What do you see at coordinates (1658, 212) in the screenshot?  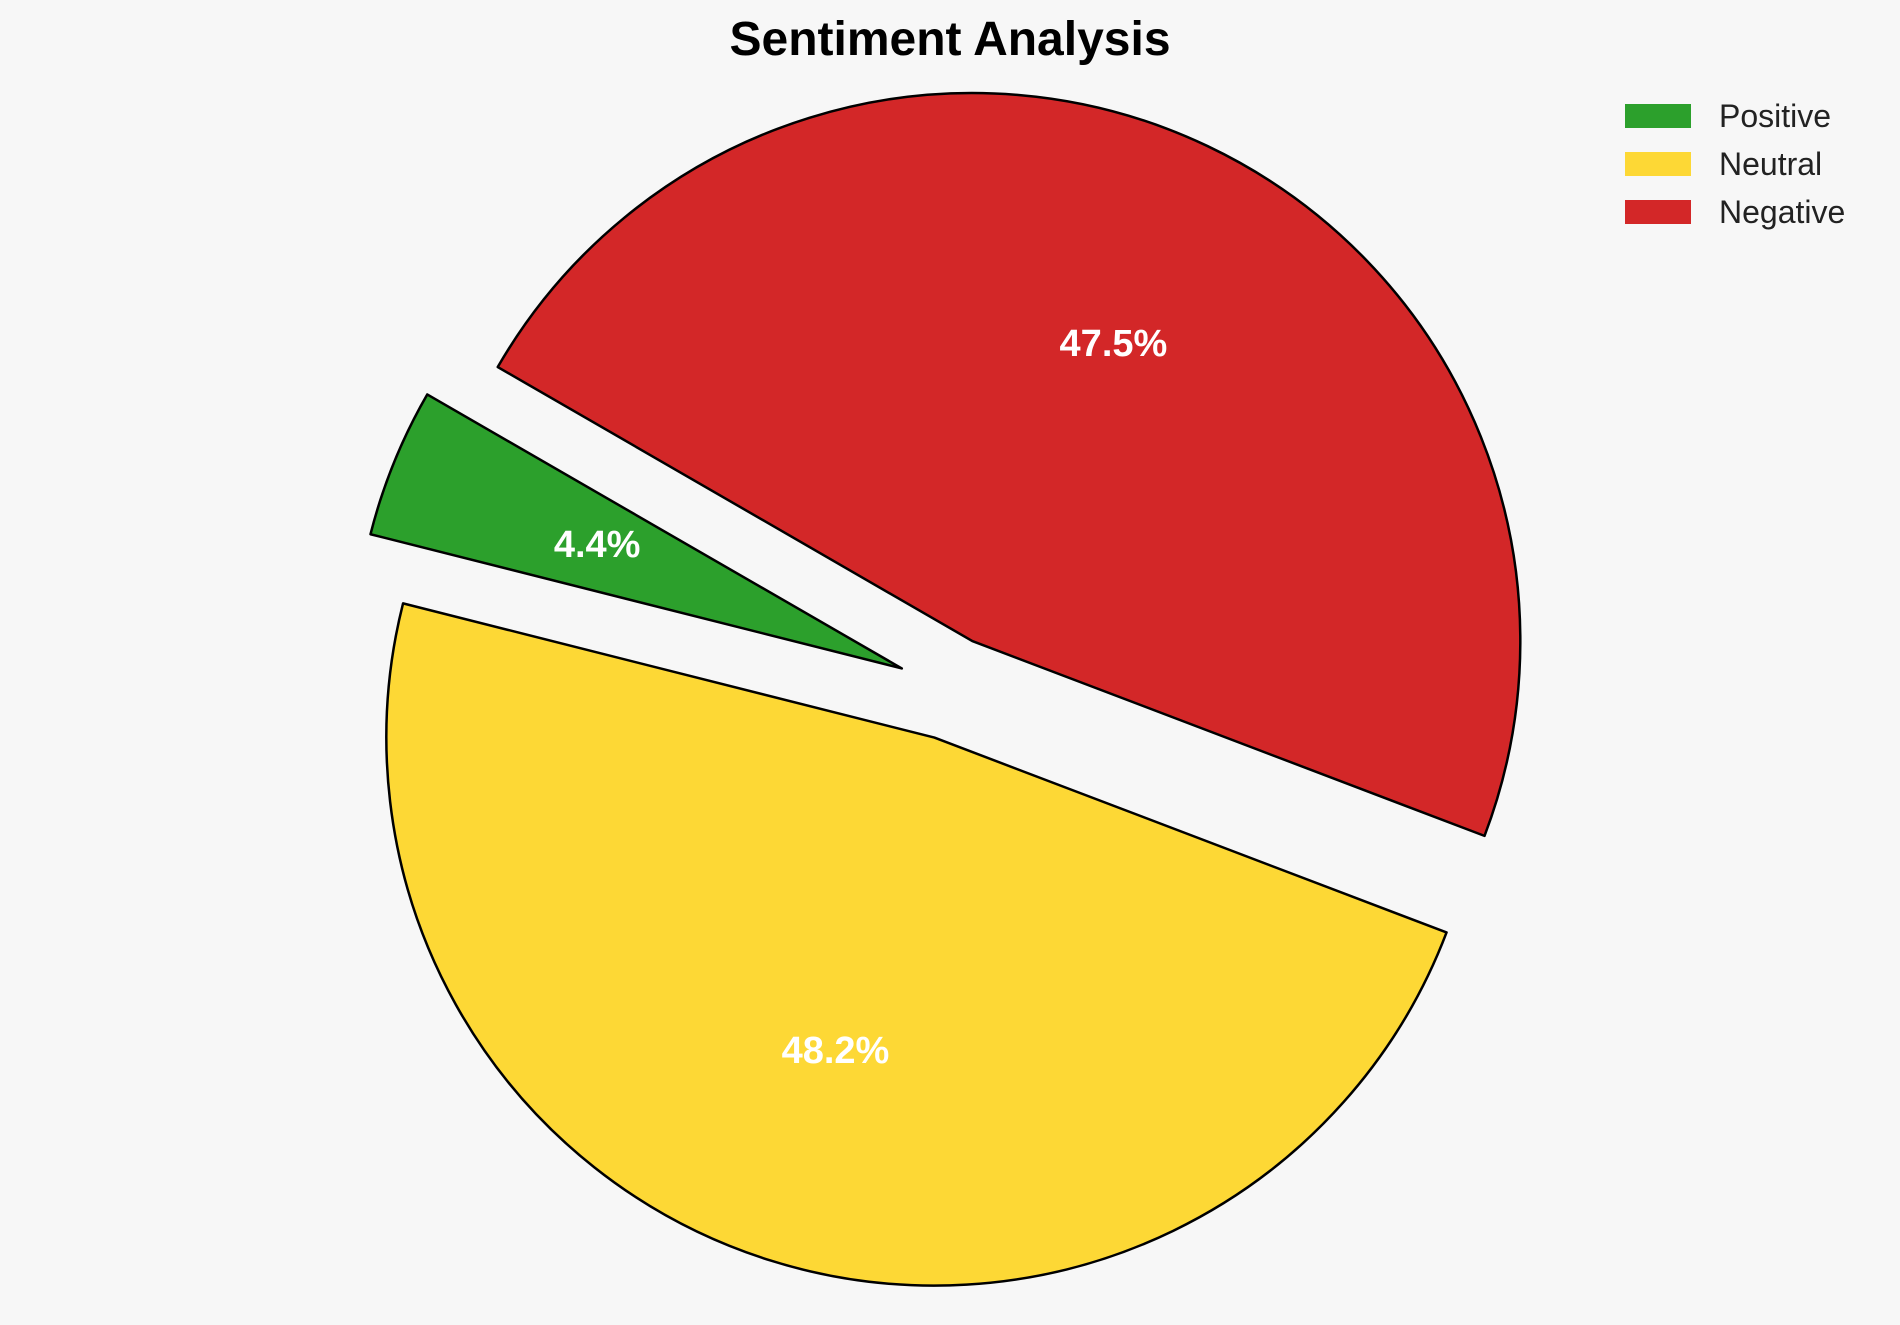 I see `legend-swatch-negative` at bounding box center [1658, 212].